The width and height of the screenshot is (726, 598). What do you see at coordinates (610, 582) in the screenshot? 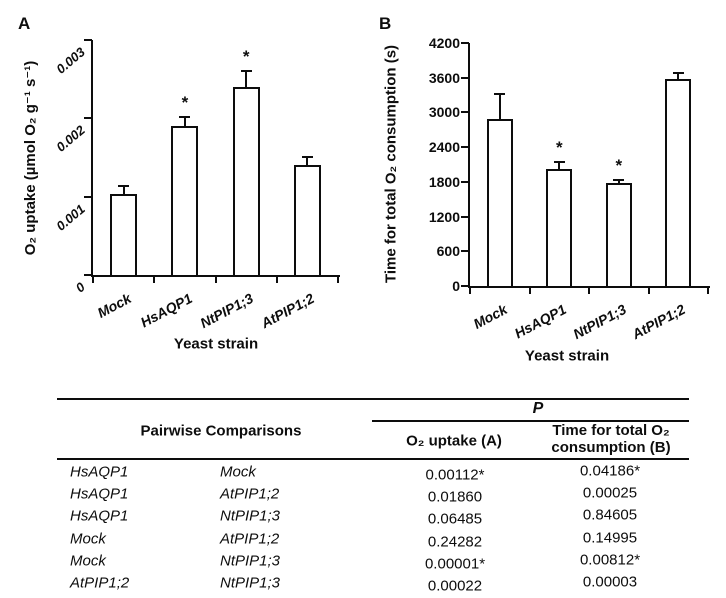
I see `cell-p-time: 0.00003` at bounding box center [610, 582].